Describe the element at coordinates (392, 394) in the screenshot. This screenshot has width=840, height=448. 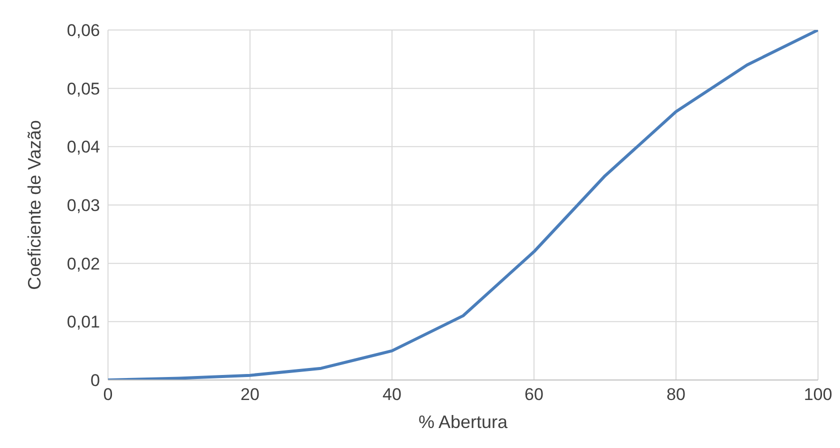
I see `x-tick-label: 40` at that location.